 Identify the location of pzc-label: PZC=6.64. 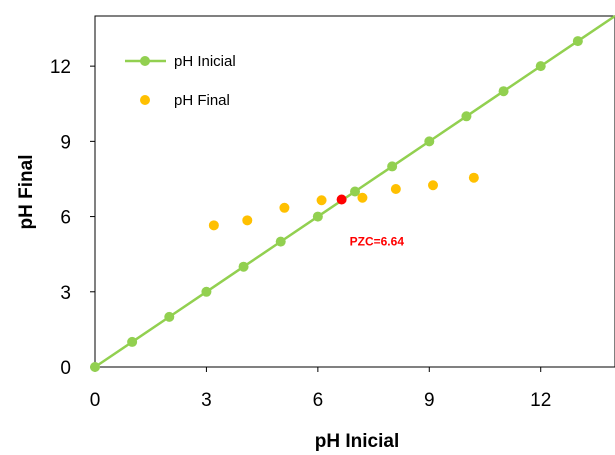
(377, 242).